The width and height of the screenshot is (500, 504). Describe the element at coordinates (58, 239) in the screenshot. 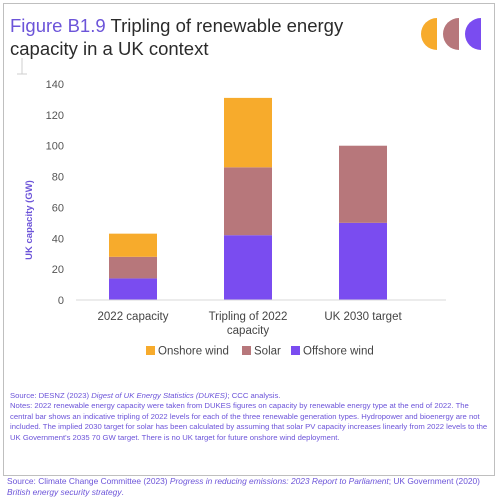

I see `y-tick-label: 40` at that location.